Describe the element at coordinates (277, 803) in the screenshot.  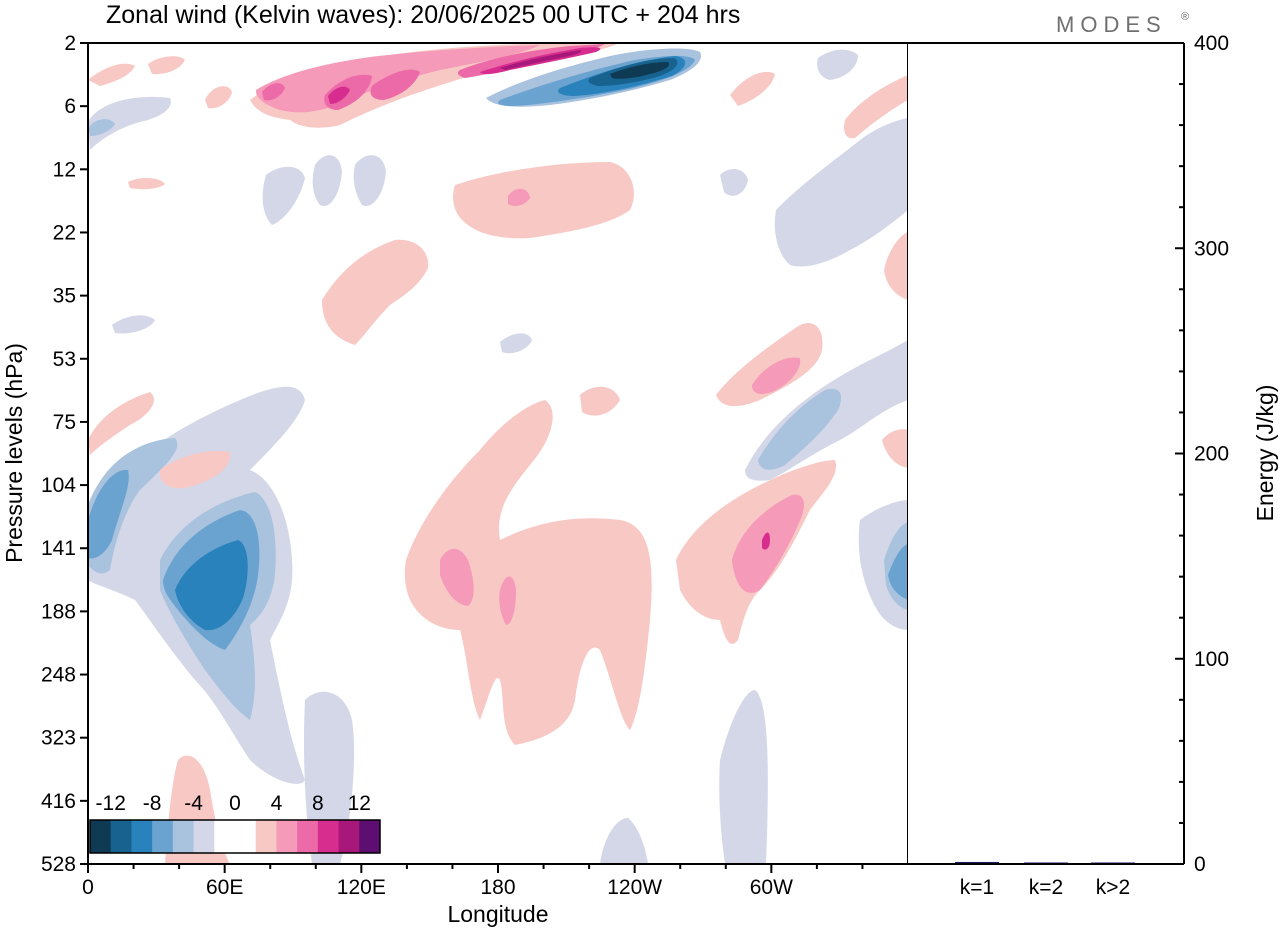
I see `colorbar-label: 4` at that location.